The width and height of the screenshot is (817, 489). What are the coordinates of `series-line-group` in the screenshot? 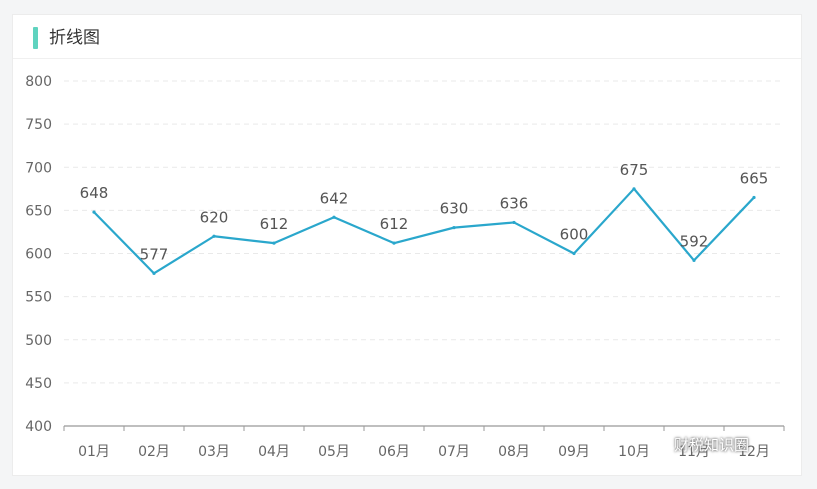 It's located at (424, 231).